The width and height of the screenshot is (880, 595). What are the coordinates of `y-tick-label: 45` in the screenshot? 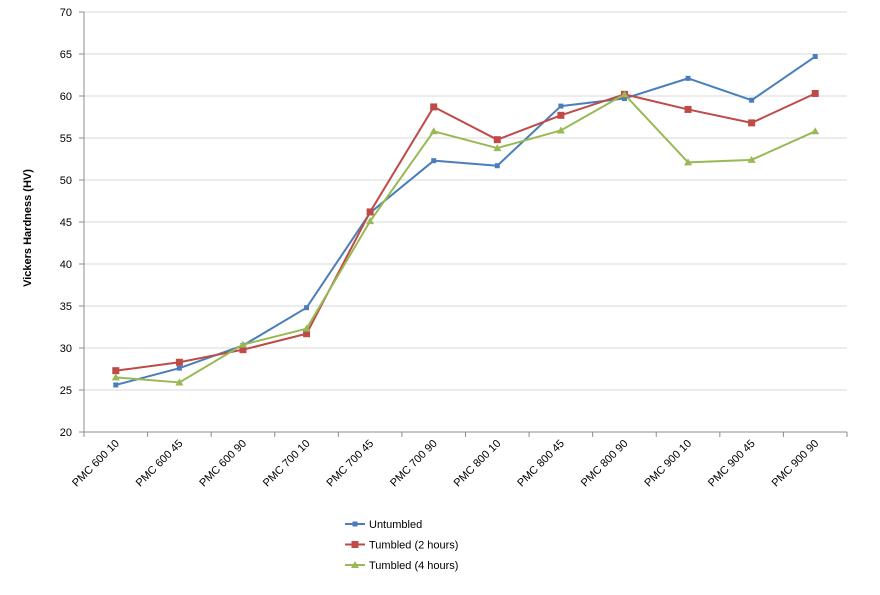 It's located at (66, 223).